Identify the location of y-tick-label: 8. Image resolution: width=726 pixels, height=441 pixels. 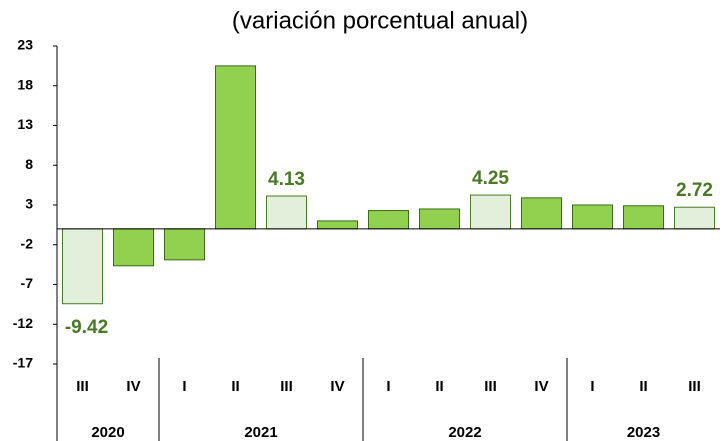
(29, 164).